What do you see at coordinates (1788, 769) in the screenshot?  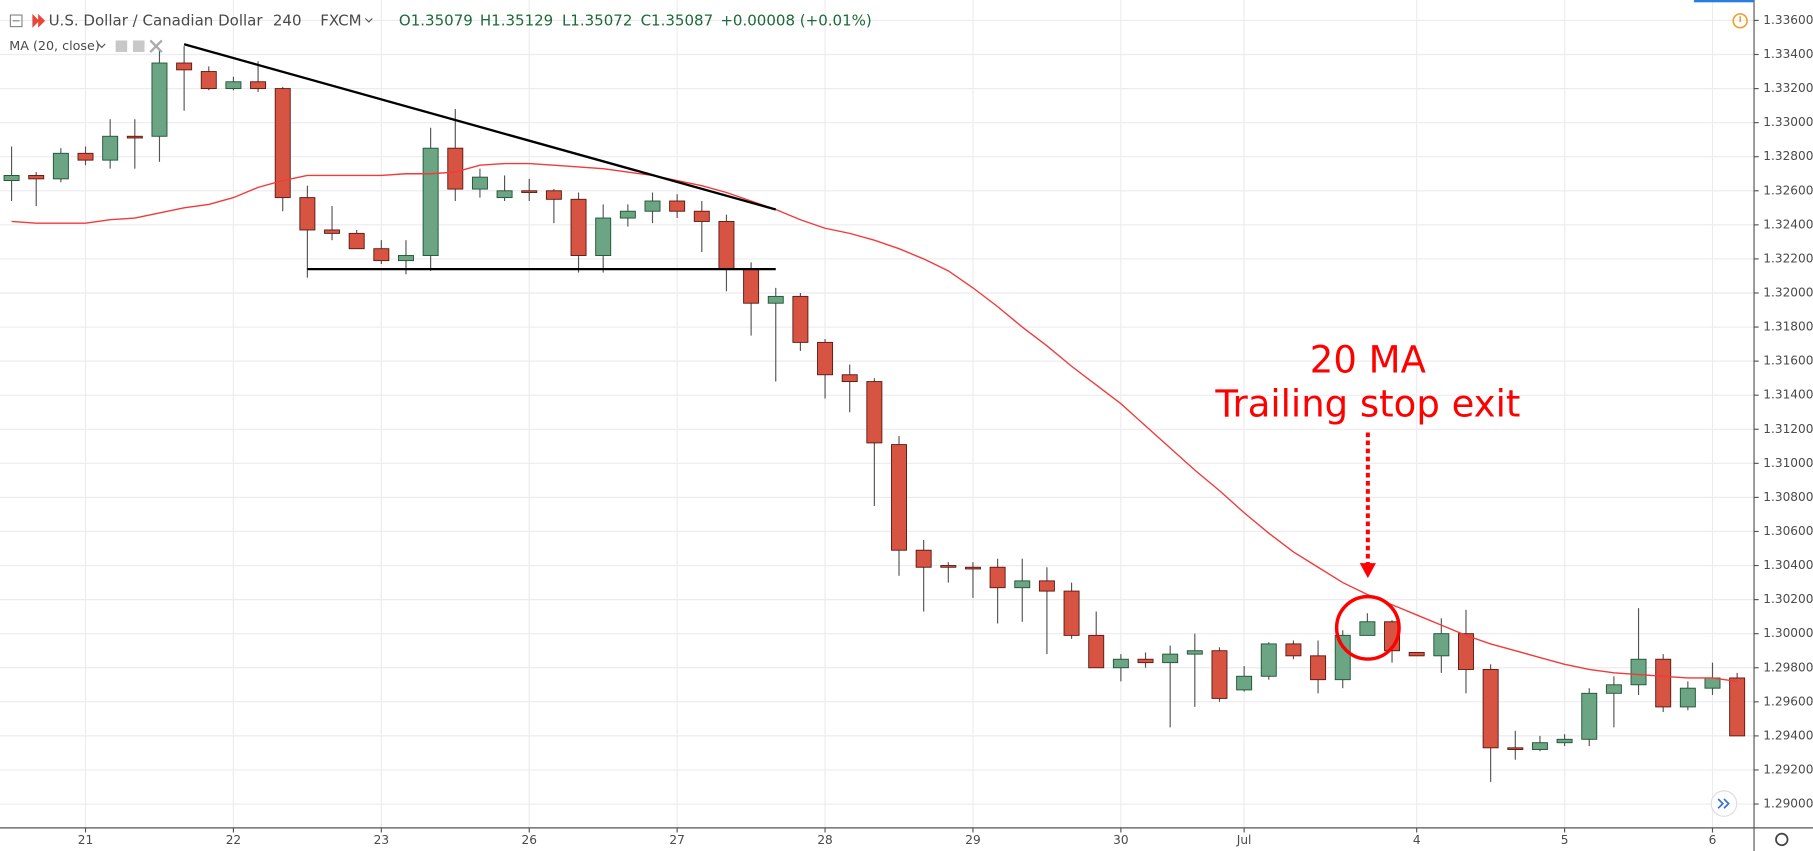 I see `y-tick-label: 1.29200` at bounding box center [1788, 769].